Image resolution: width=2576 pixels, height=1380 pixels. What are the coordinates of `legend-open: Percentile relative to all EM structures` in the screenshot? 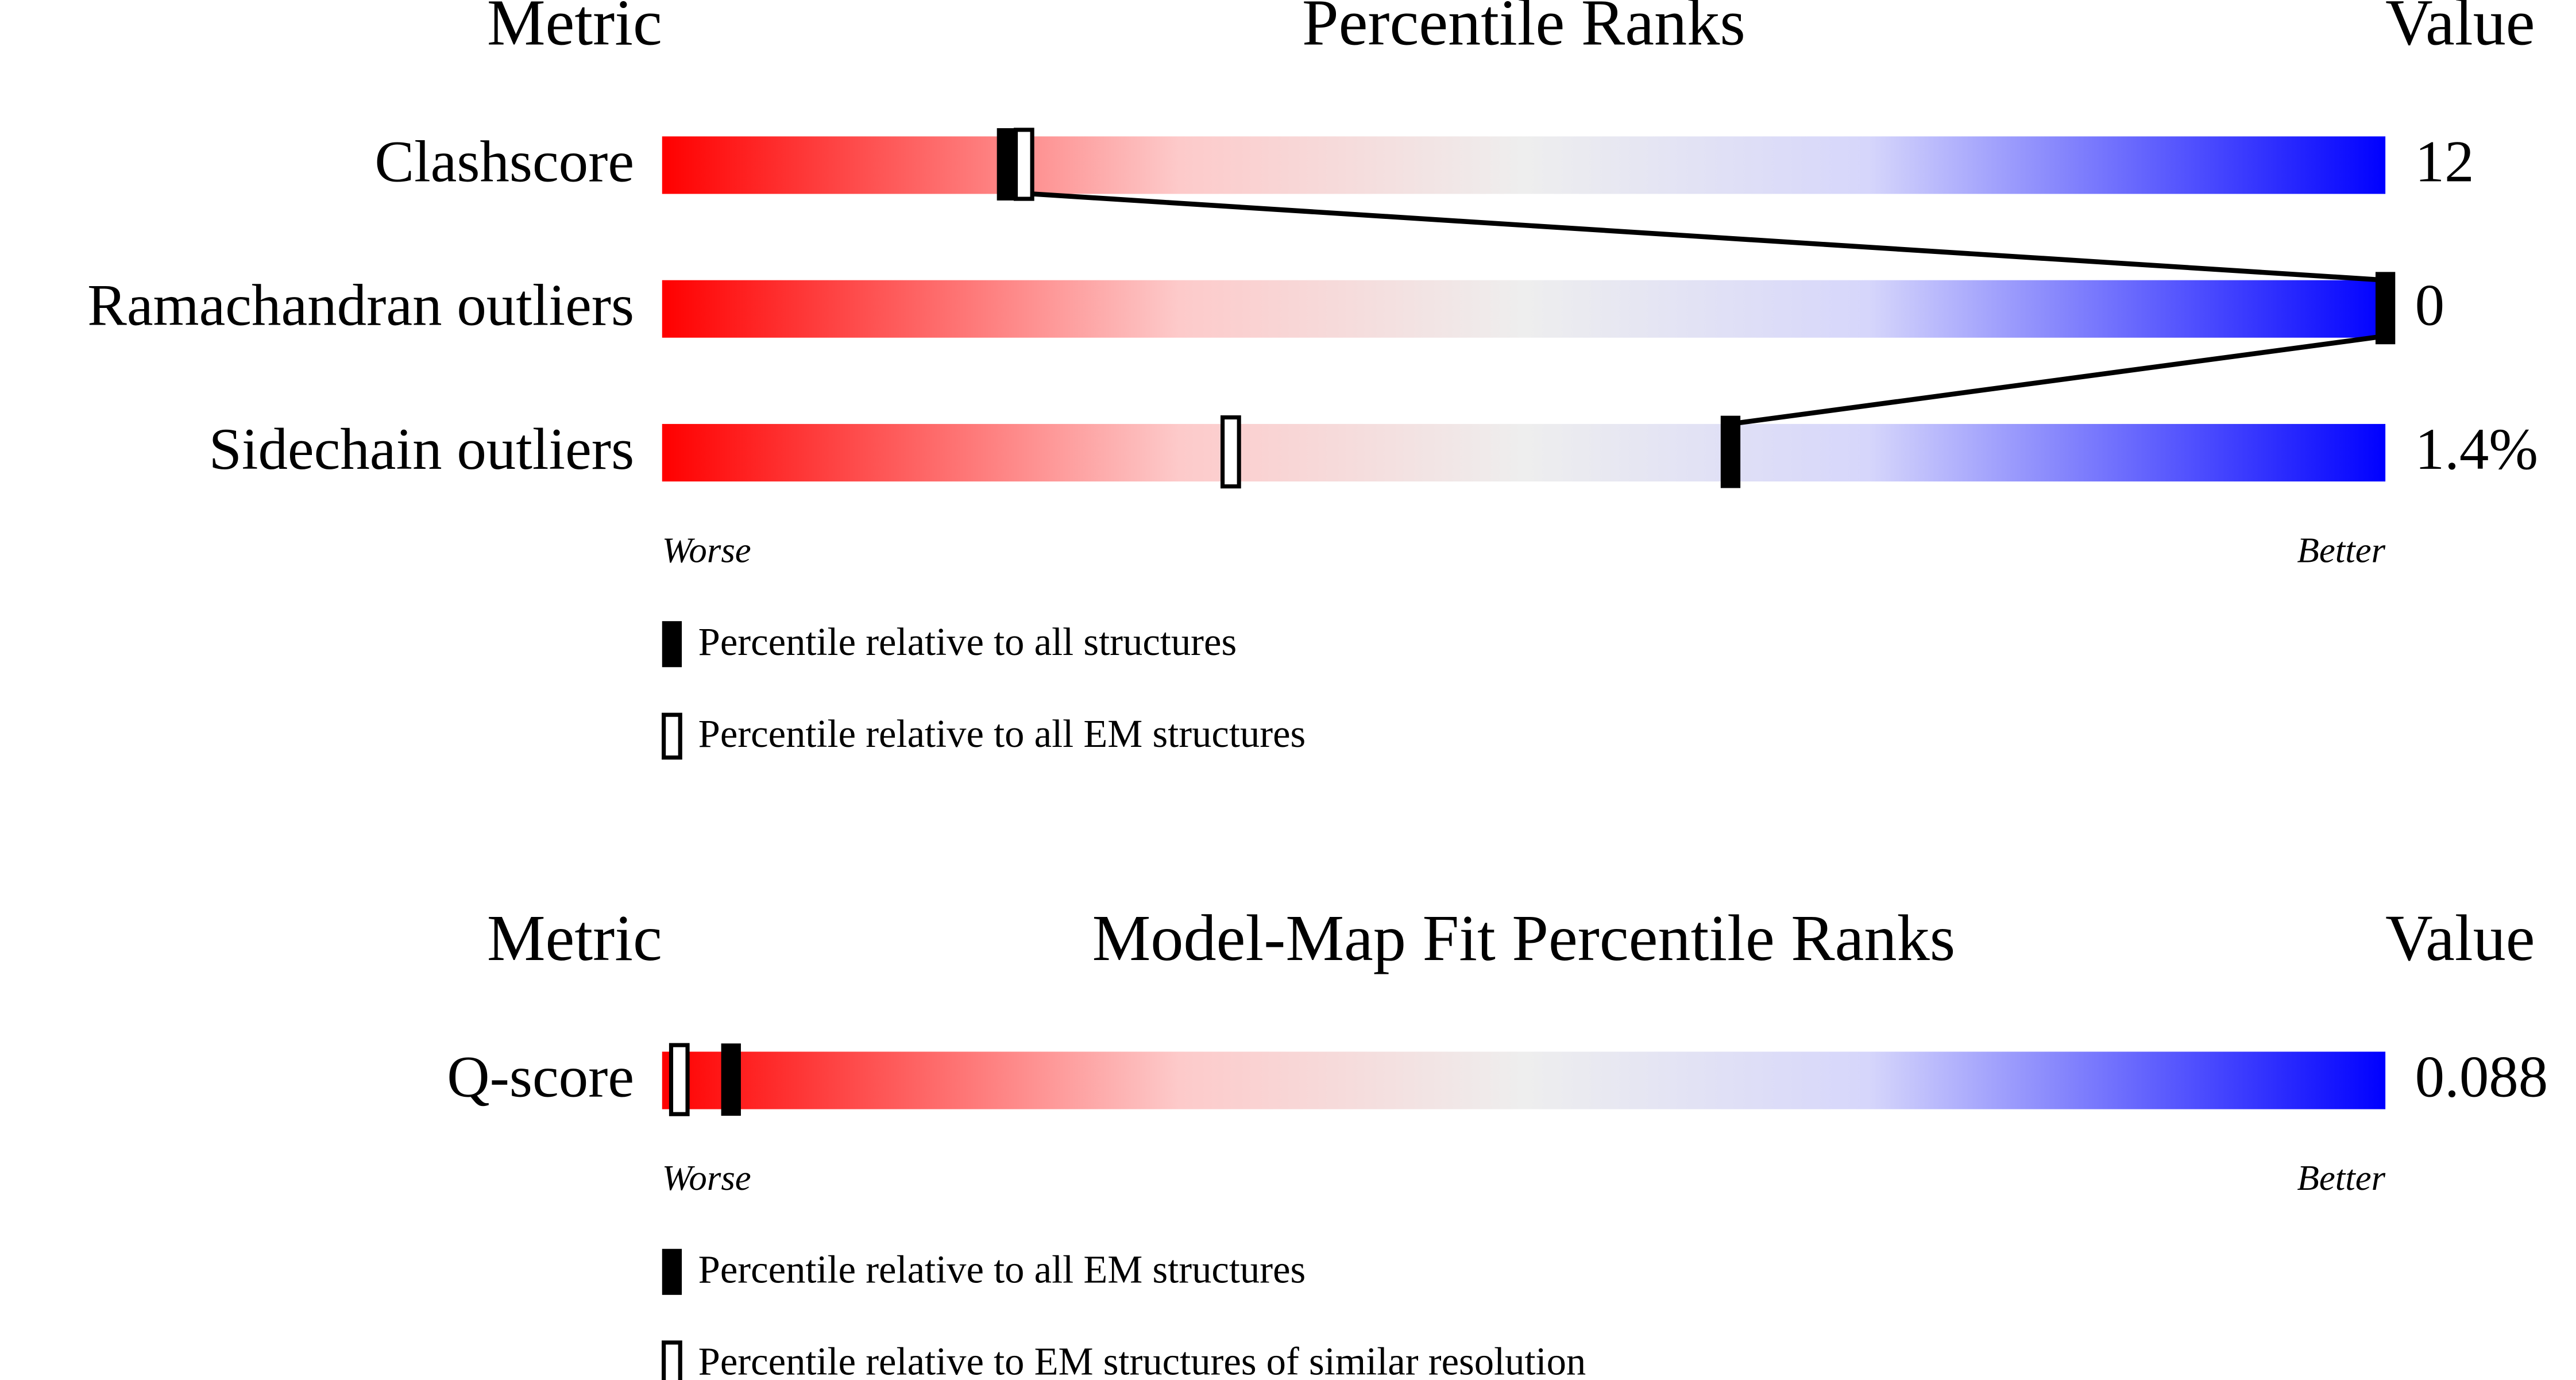 It's located at (1002, 733).